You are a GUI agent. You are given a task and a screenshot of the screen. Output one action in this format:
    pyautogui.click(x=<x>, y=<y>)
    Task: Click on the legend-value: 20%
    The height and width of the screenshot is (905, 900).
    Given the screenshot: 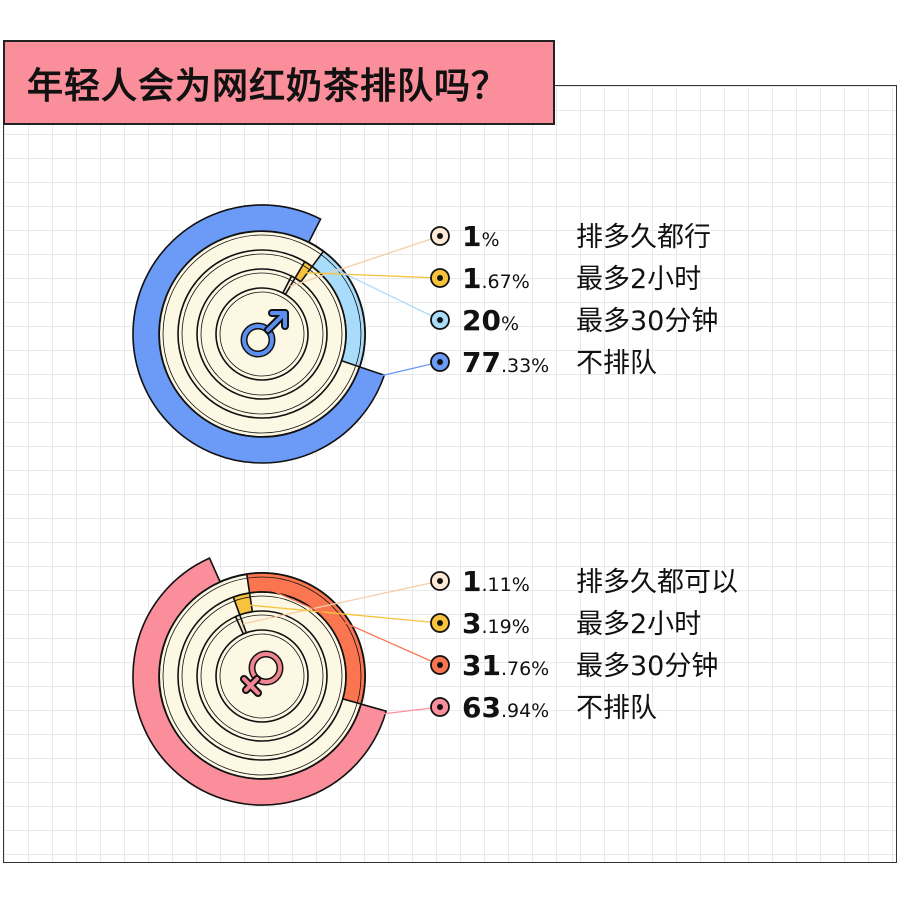 What is the action you would take?
    pyautogui.click(x=490, y=320)
    